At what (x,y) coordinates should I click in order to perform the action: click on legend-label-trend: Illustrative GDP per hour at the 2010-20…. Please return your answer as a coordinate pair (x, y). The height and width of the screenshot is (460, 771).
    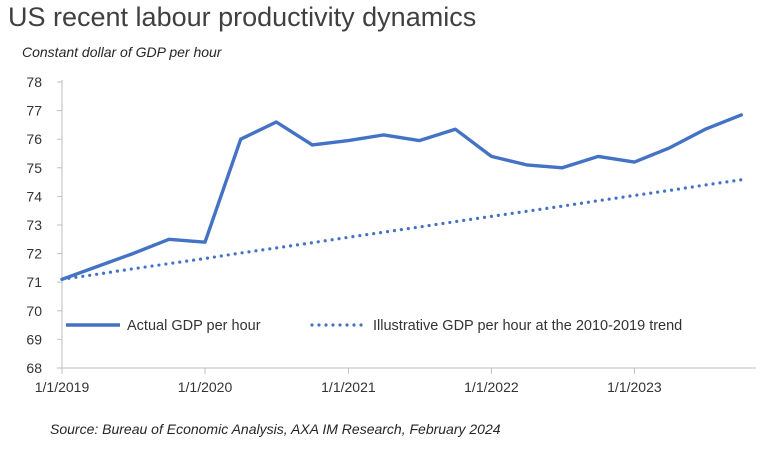
    Looking at the image, I should click on (527, 326).